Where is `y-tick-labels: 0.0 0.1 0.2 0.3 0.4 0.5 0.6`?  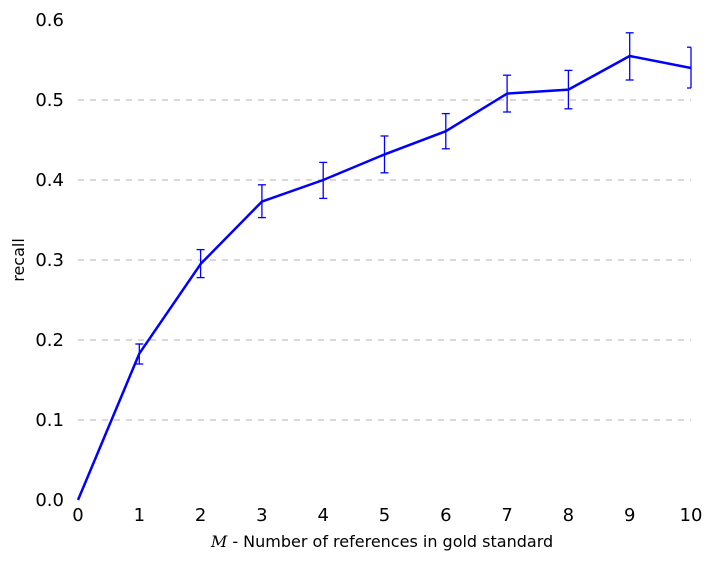
y-tick-labels: 0.0 0.1 0.2 0.3 0.4 0.5 0.6 is located at coordinates (49, 260).